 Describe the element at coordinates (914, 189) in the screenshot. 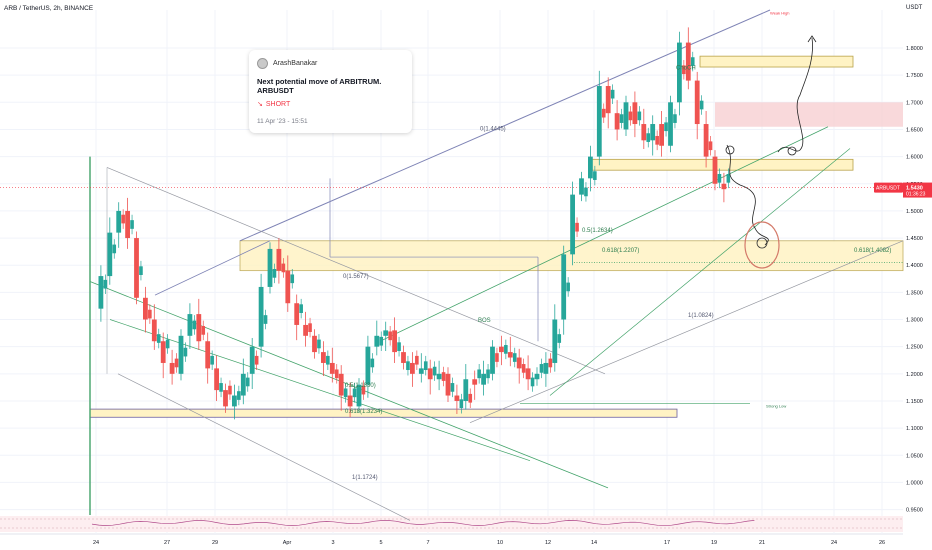

I see `last-price-value: 1.5430` at that location.